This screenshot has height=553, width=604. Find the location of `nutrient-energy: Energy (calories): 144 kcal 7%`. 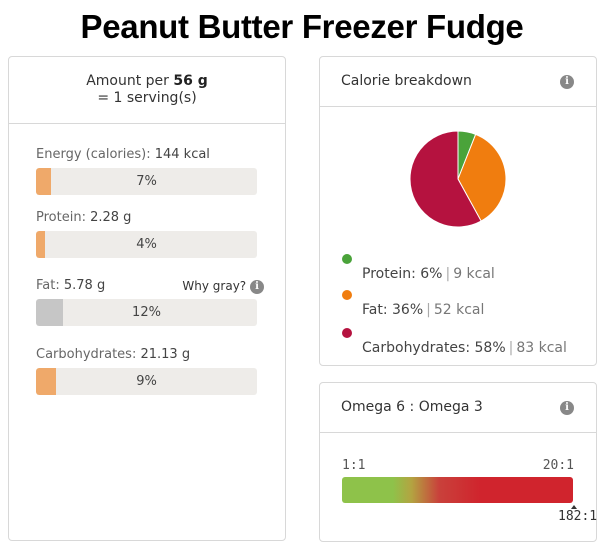

nutrient-energy: Energy (calories): 144 kcal 7% is located at coordinates (146, 170).